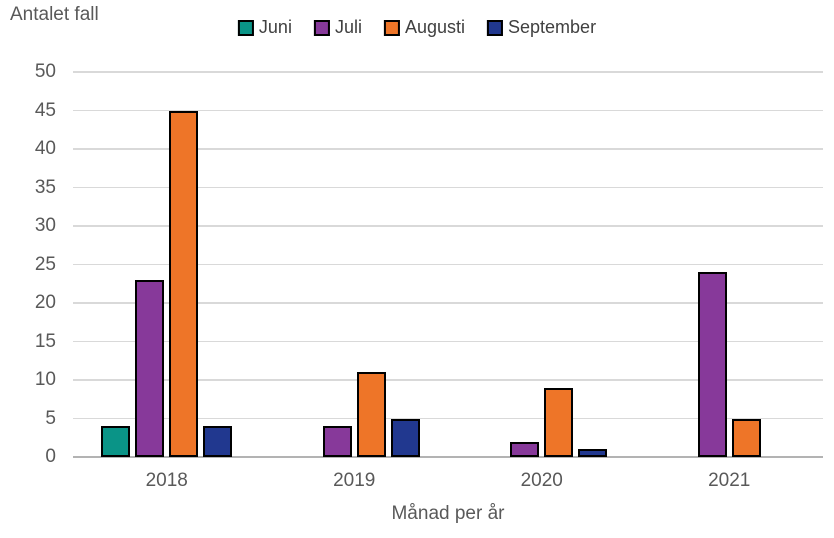 This screenshot has height=538, width=834. Describe the element at coordinates (541, 480) in the screenshot. I see `x-axis-tick-label: 2020` at that location.